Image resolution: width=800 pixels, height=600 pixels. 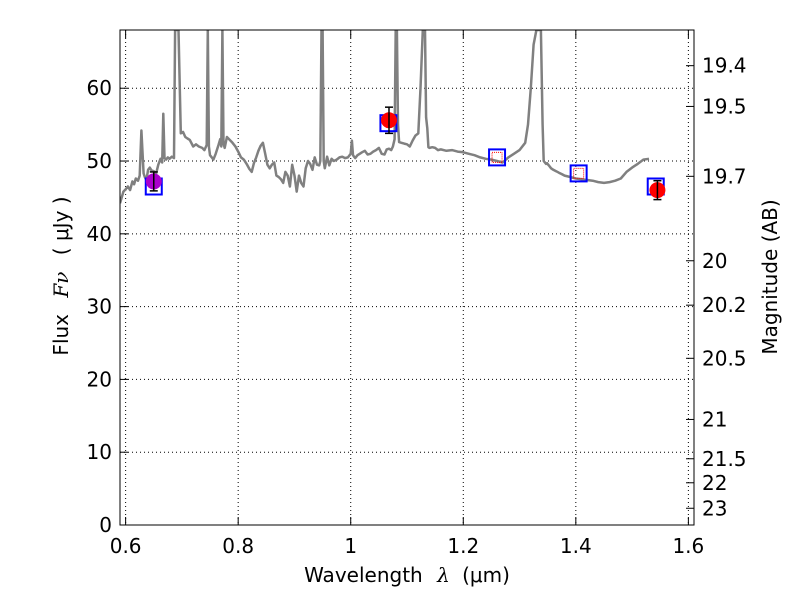 I want to click on y2-tick-label: 19.7, so click(x=724, y=176).